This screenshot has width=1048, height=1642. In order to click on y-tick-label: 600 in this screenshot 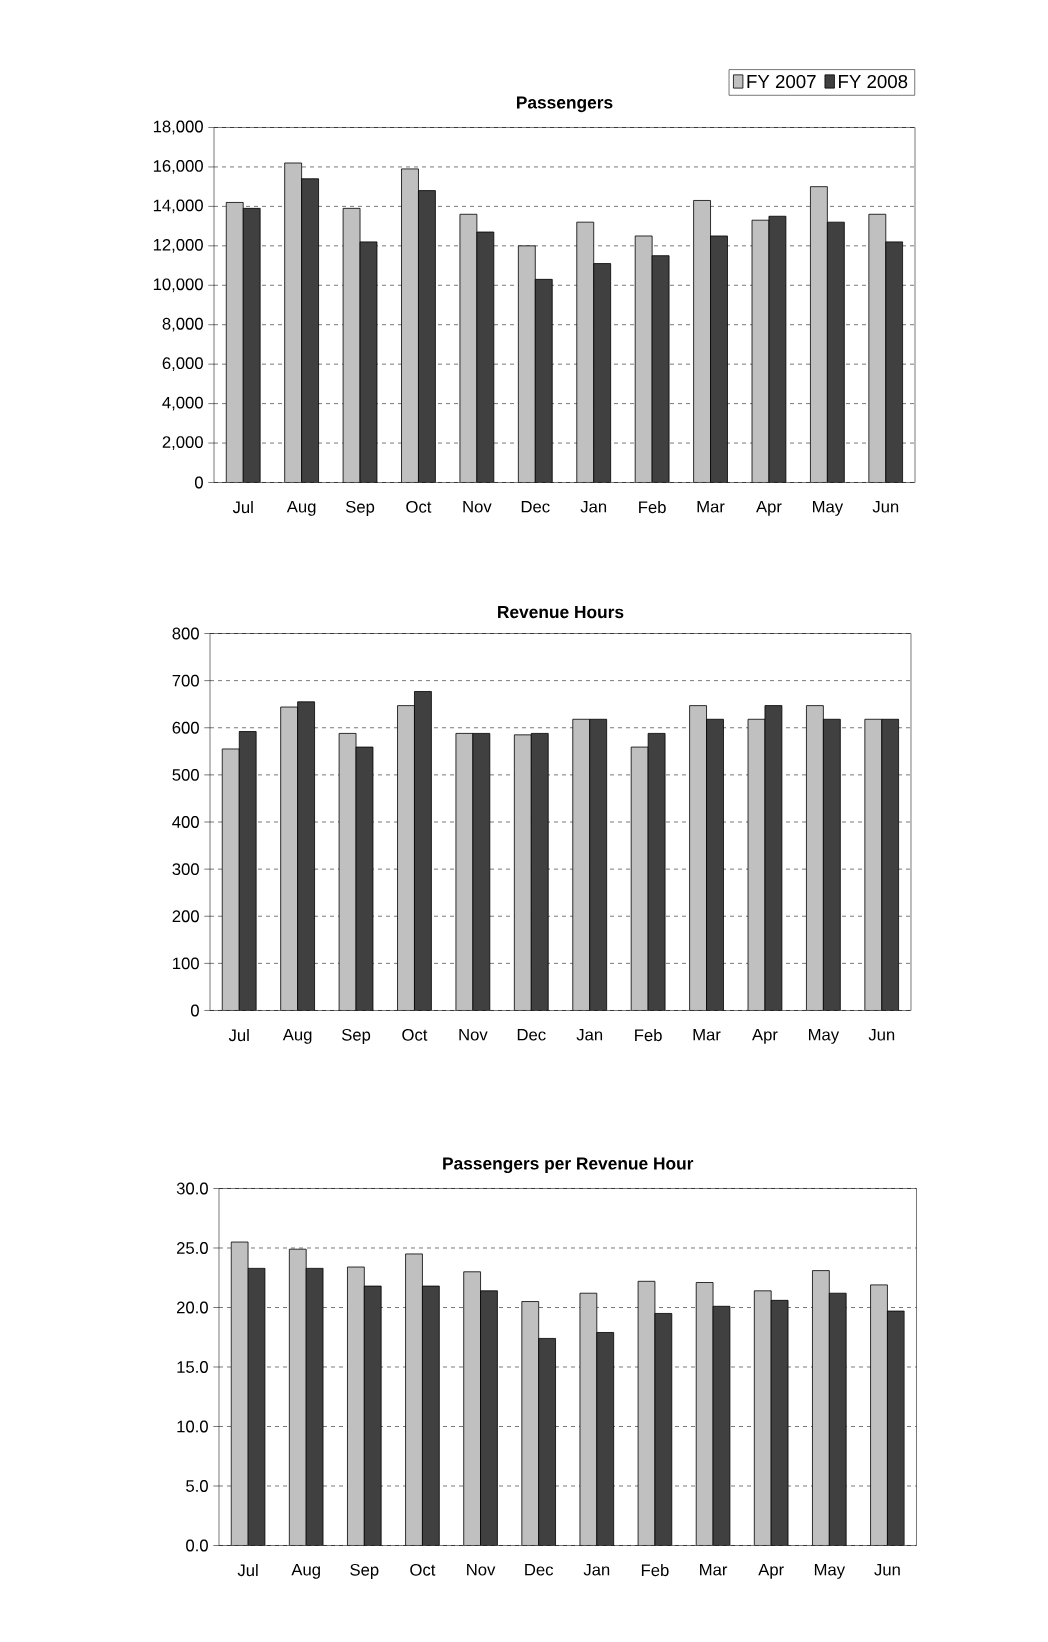, I will do `click(185, 727)`.